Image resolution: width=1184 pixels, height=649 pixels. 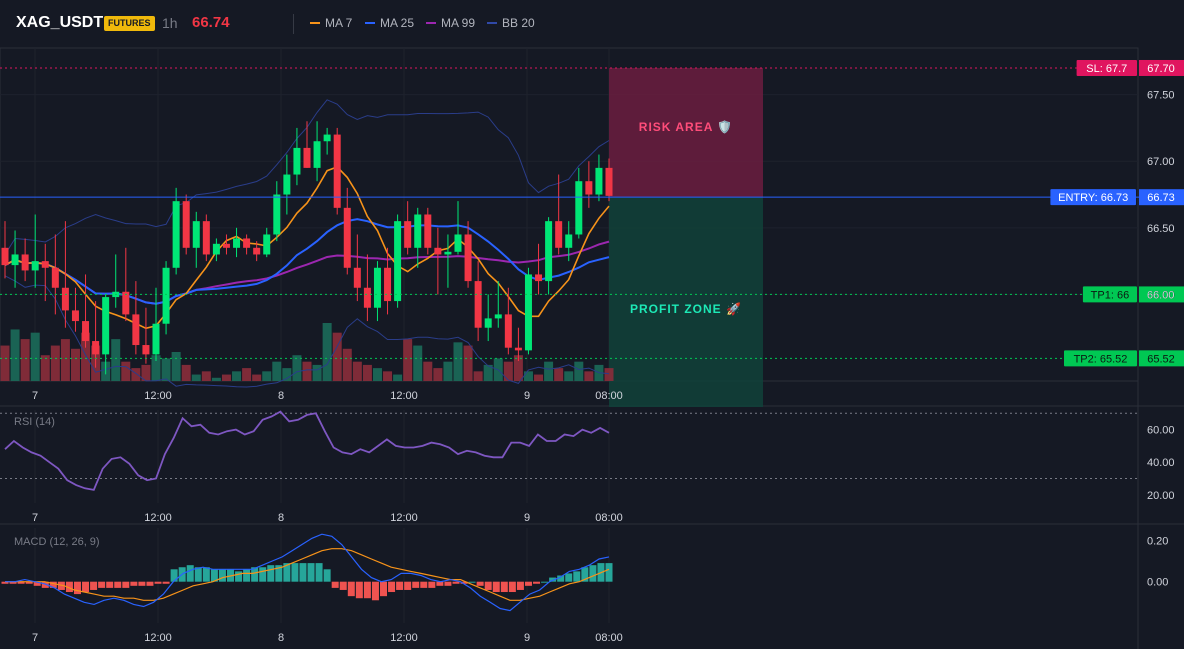 I want to click on time-tick-macd: 8, so click(x=281, y=638).